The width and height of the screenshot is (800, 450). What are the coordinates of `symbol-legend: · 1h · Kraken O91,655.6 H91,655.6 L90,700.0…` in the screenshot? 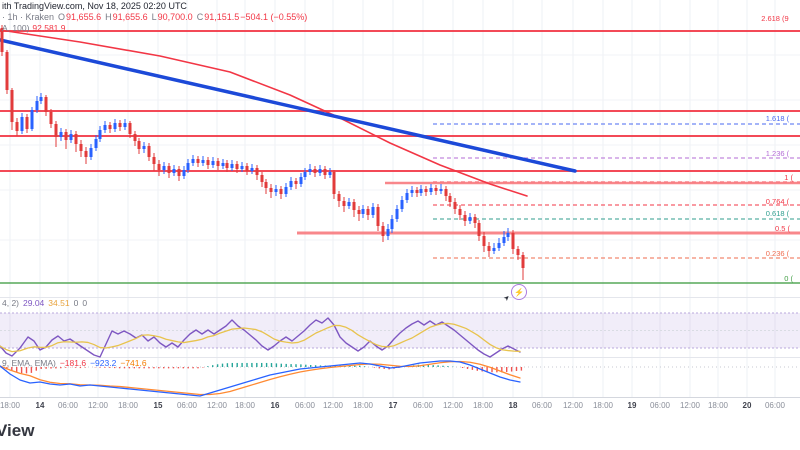 It's located at (154, 17).